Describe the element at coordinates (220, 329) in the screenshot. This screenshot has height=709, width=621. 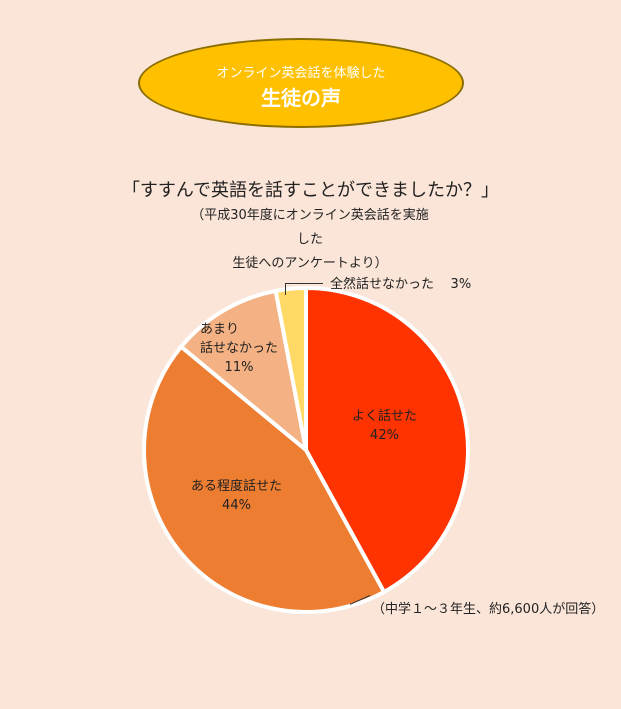
I see `slice-label-not-much-line1: あまり` at that location.